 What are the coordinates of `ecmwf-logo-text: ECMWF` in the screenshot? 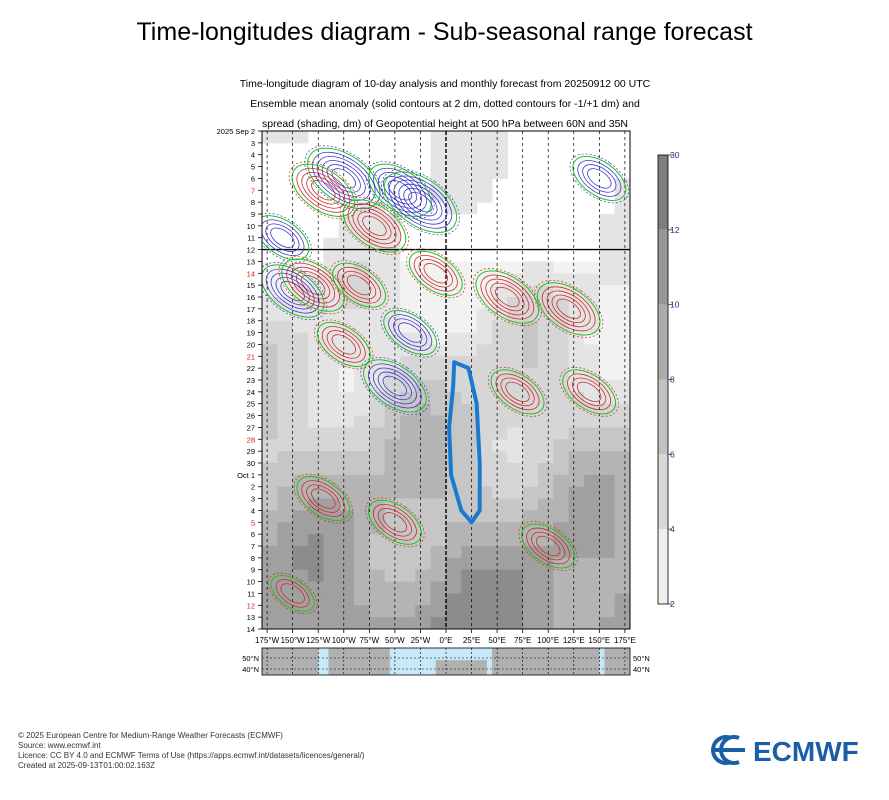 It's located at (806, 751).